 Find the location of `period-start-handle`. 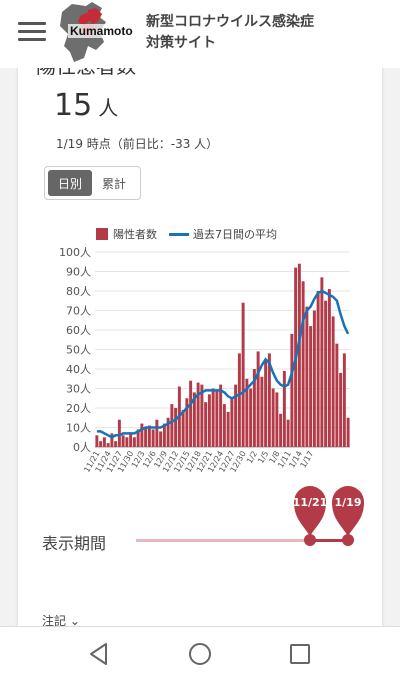

period-start-handle is located at coordinates (310, 540).